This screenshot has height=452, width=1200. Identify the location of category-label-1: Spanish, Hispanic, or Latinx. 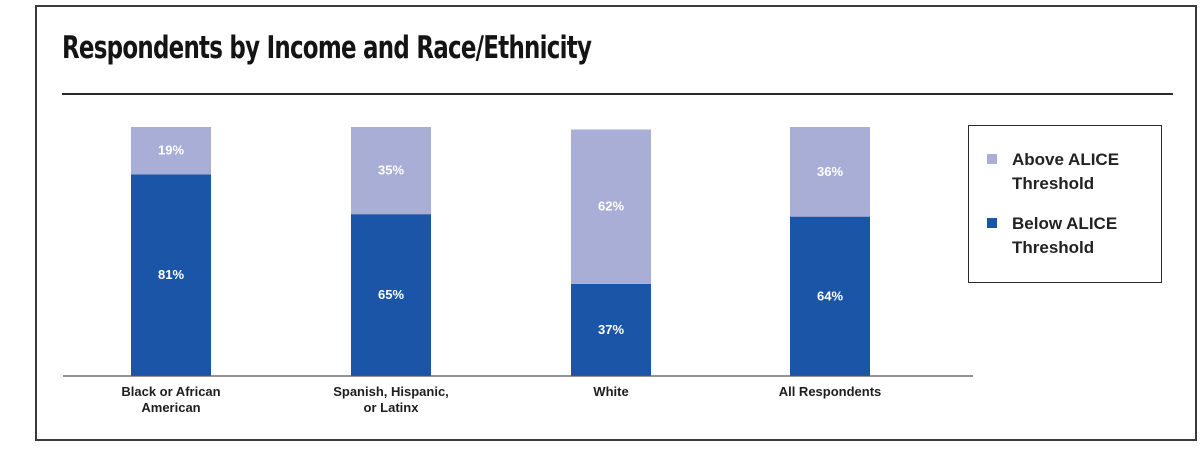
(391, 399).